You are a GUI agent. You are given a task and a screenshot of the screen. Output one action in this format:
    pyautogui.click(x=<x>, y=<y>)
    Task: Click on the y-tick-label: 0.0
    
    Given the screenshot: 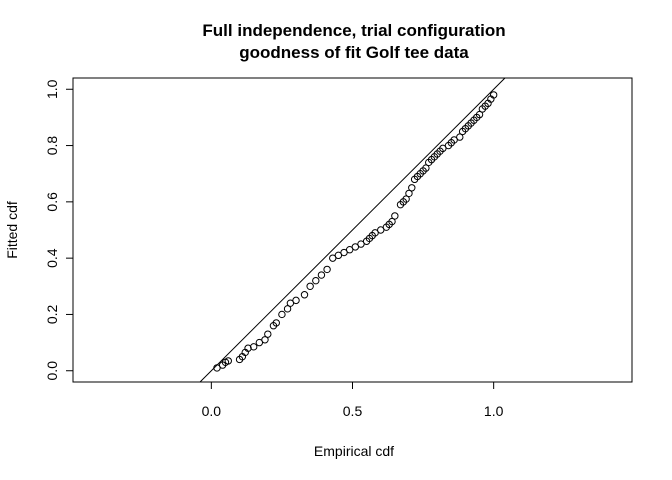 What is the action you would take?
    pyautogui.click(x=52, y=371)
    